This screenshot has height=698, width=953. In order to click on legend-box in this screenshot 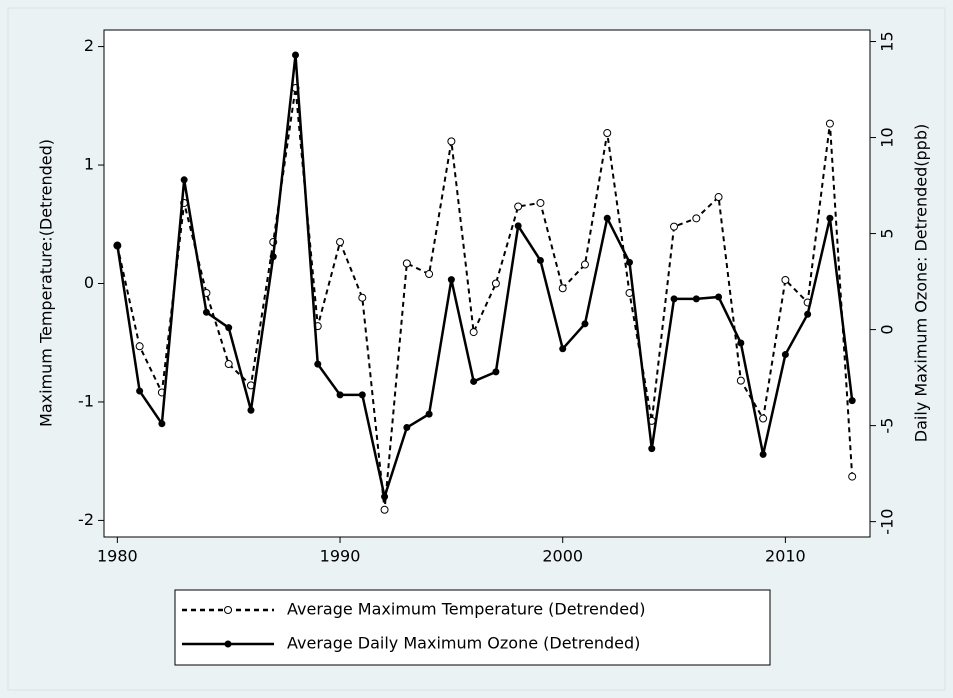, I will do `click(472, 627)`.